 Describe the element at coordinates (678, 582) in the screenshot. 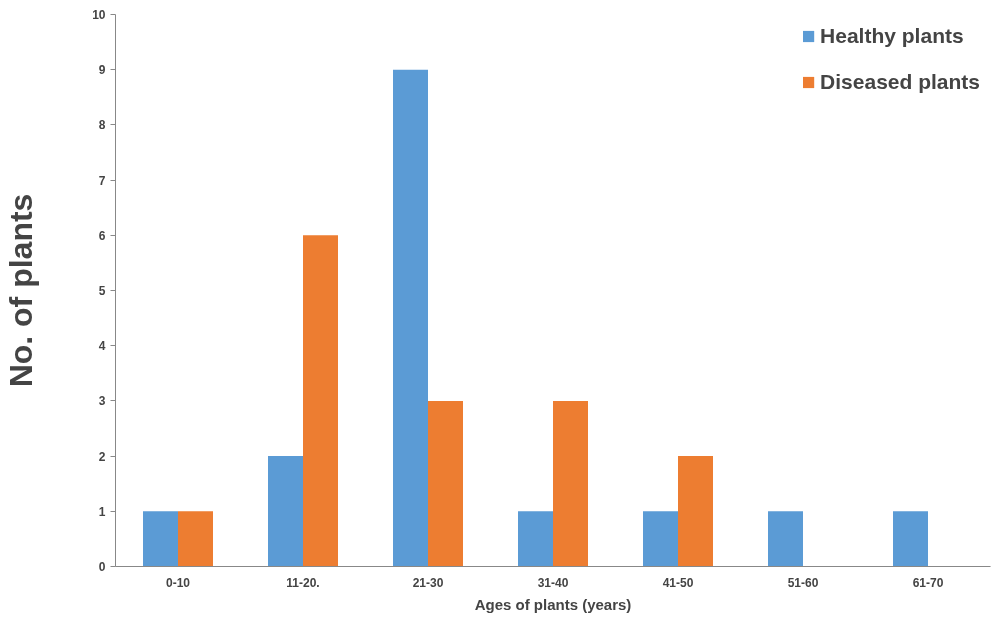

I see `x-tick-label: 41-50` at that location.